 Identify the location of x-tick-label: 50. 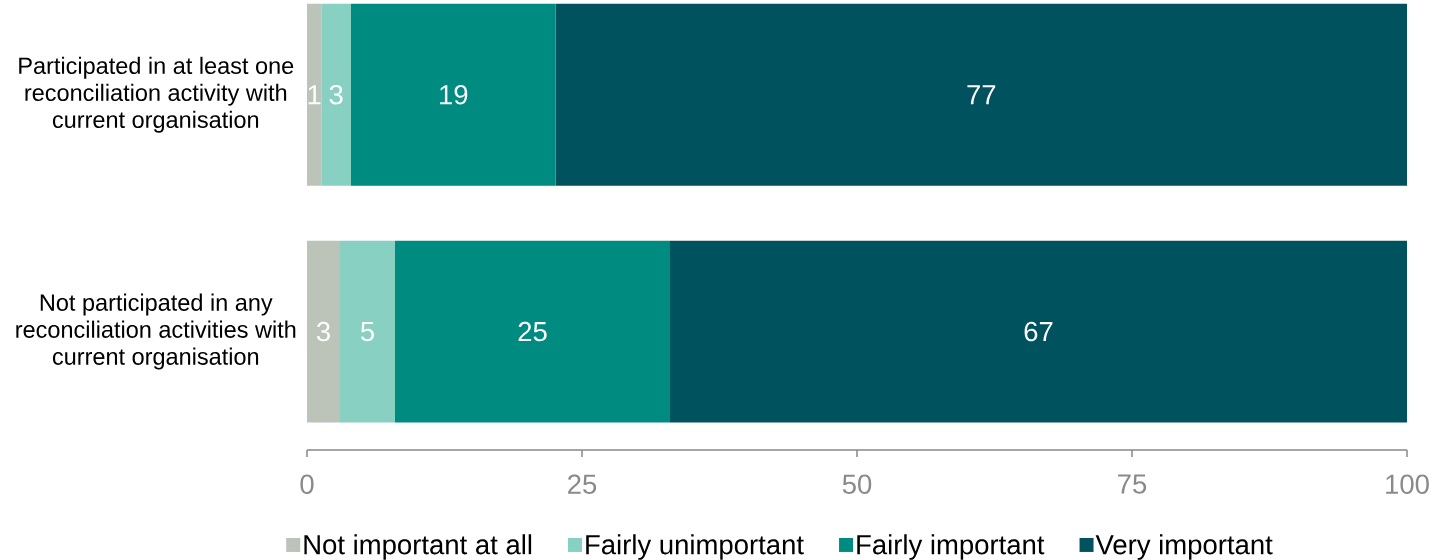
(857, 484).